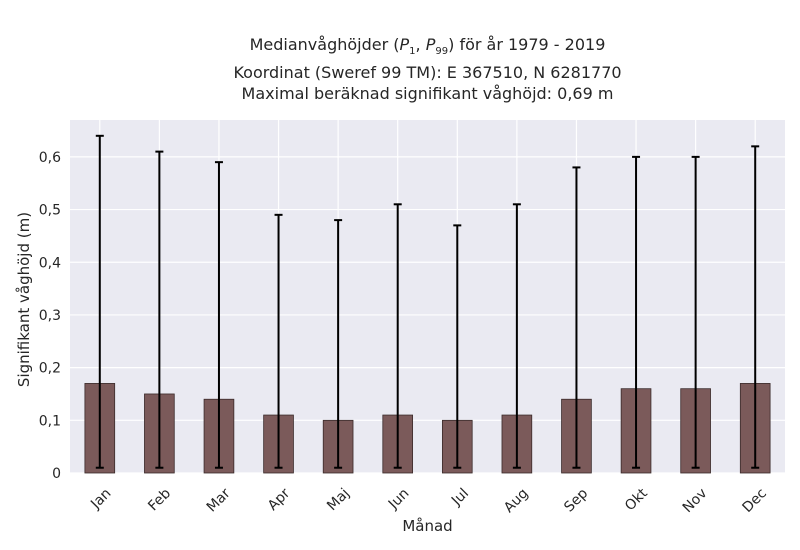  What do you see at coordinates (50, 158) in the screenshot?
I see `y-tick-label: 0,6` at bounding box center [50, 158].